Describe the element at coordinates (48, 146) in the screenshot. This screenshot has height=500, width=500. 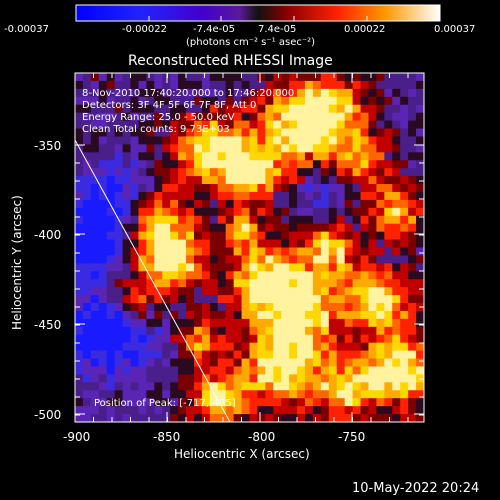
I see `y-tick-label: -350` at that location.